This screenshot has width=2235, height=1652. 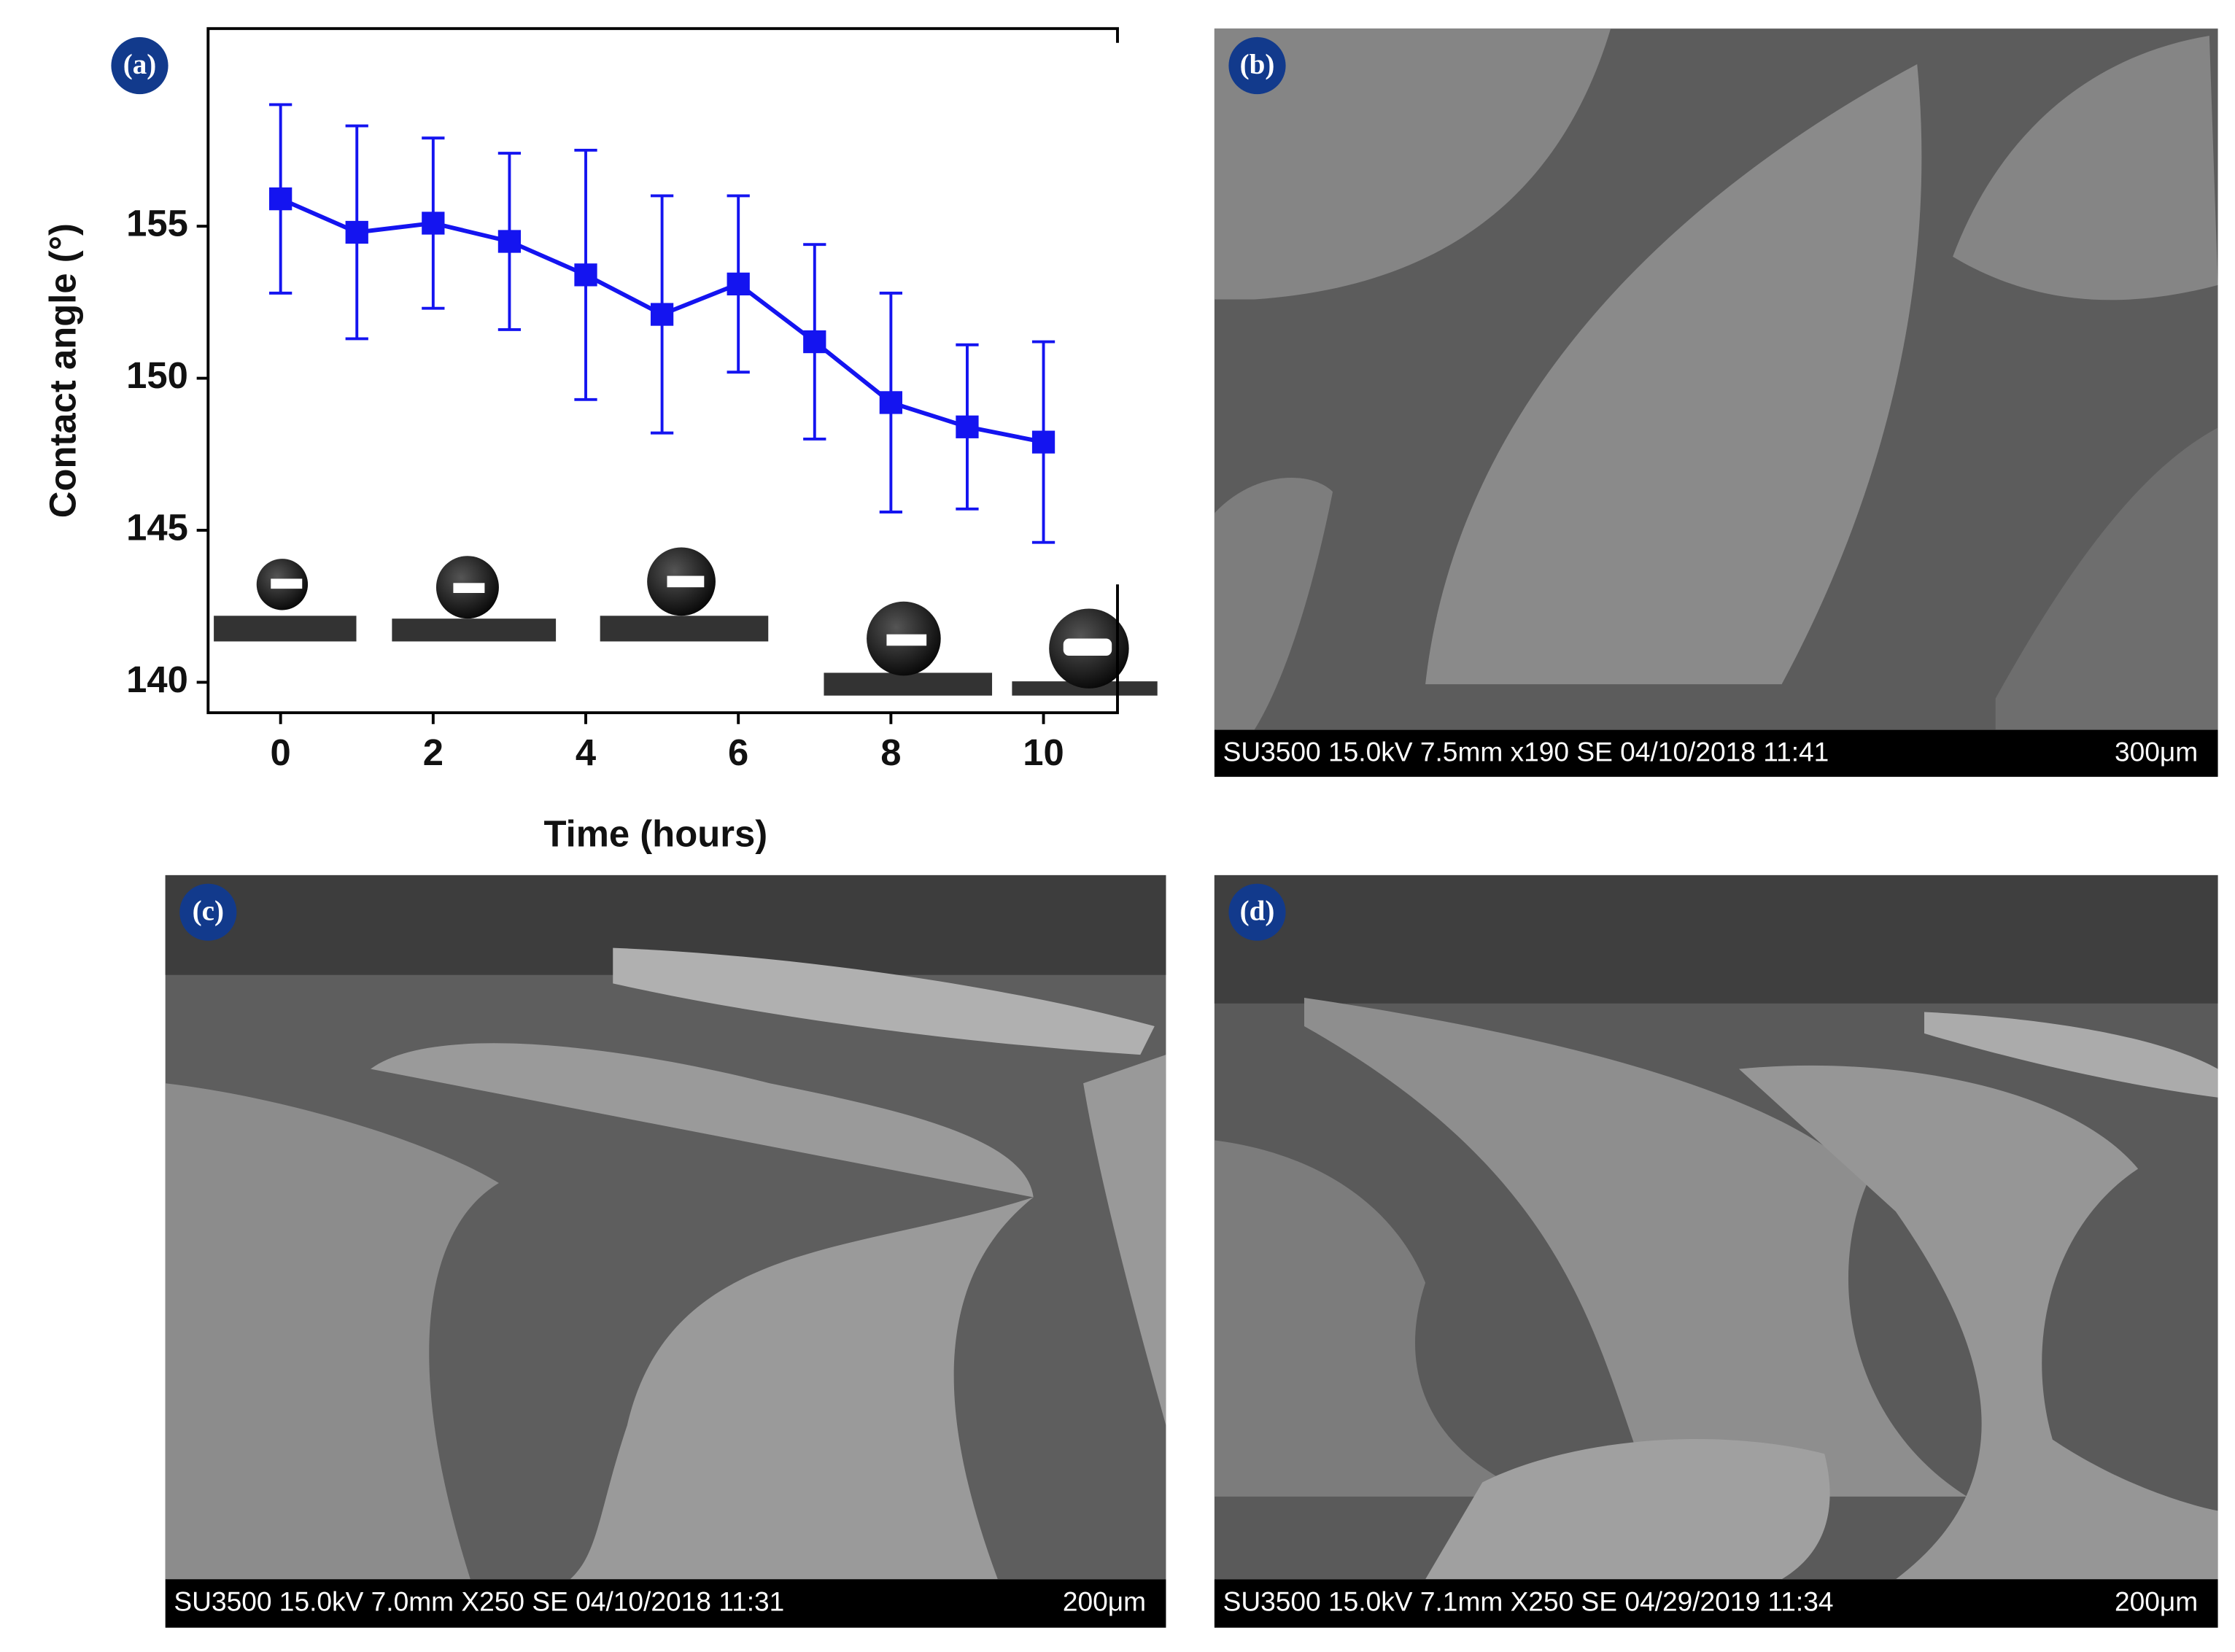 I want to click on y-tick-label: 150, so click(x=157, y=375).